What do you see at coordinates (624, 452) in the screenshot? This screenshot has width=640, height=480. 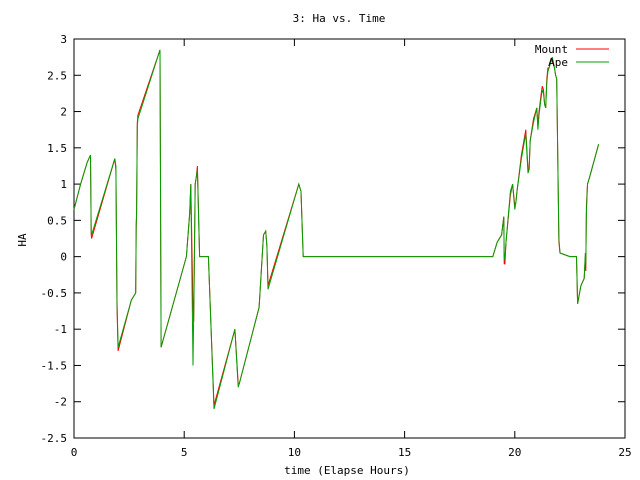 I see `x-tick-label: 25` at bounding box center [624, 452].